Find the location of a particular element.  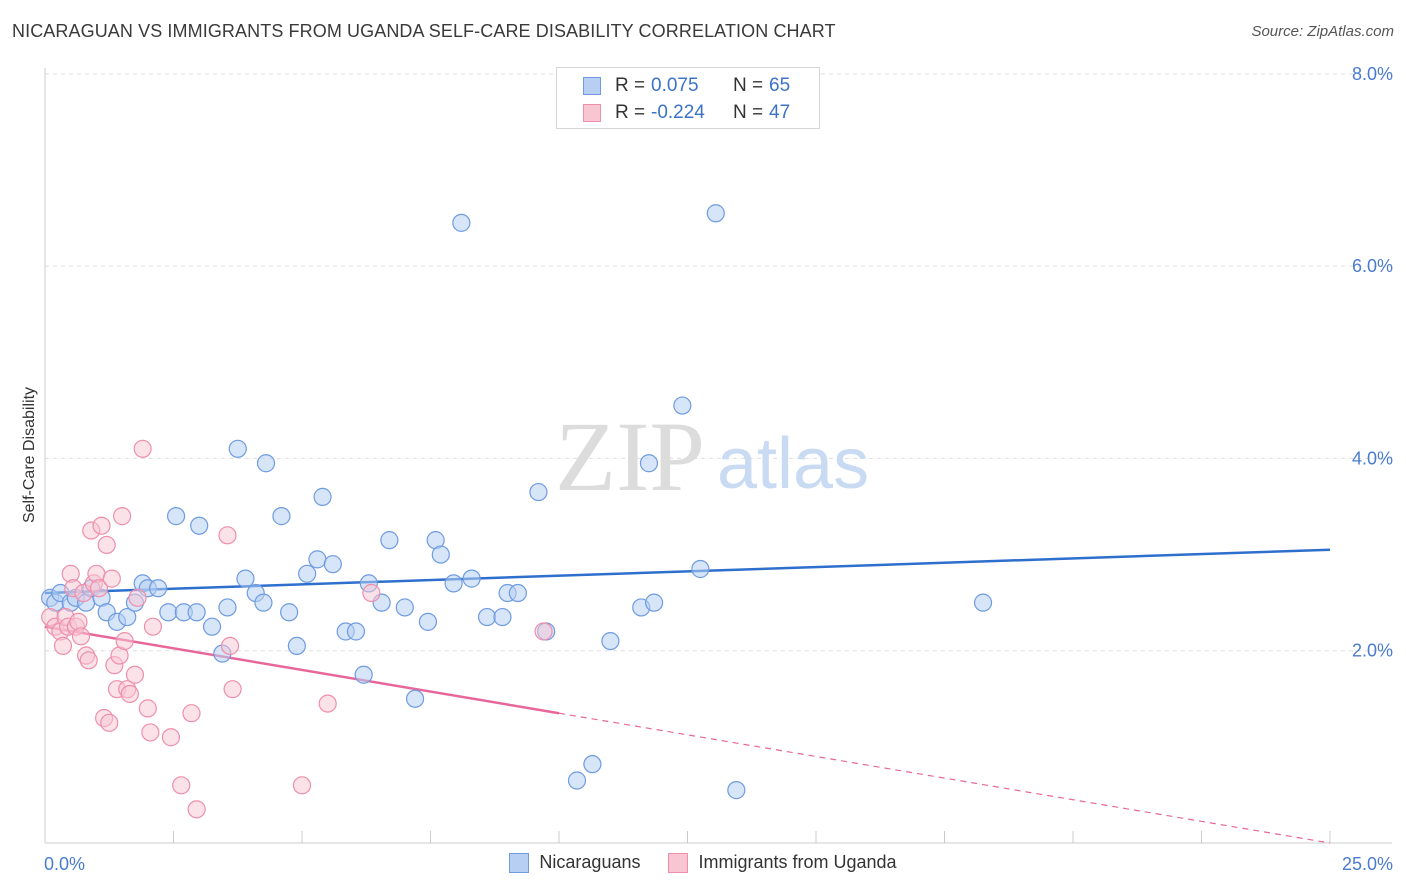

trend-line-solid is located at coordinates (687, 571).